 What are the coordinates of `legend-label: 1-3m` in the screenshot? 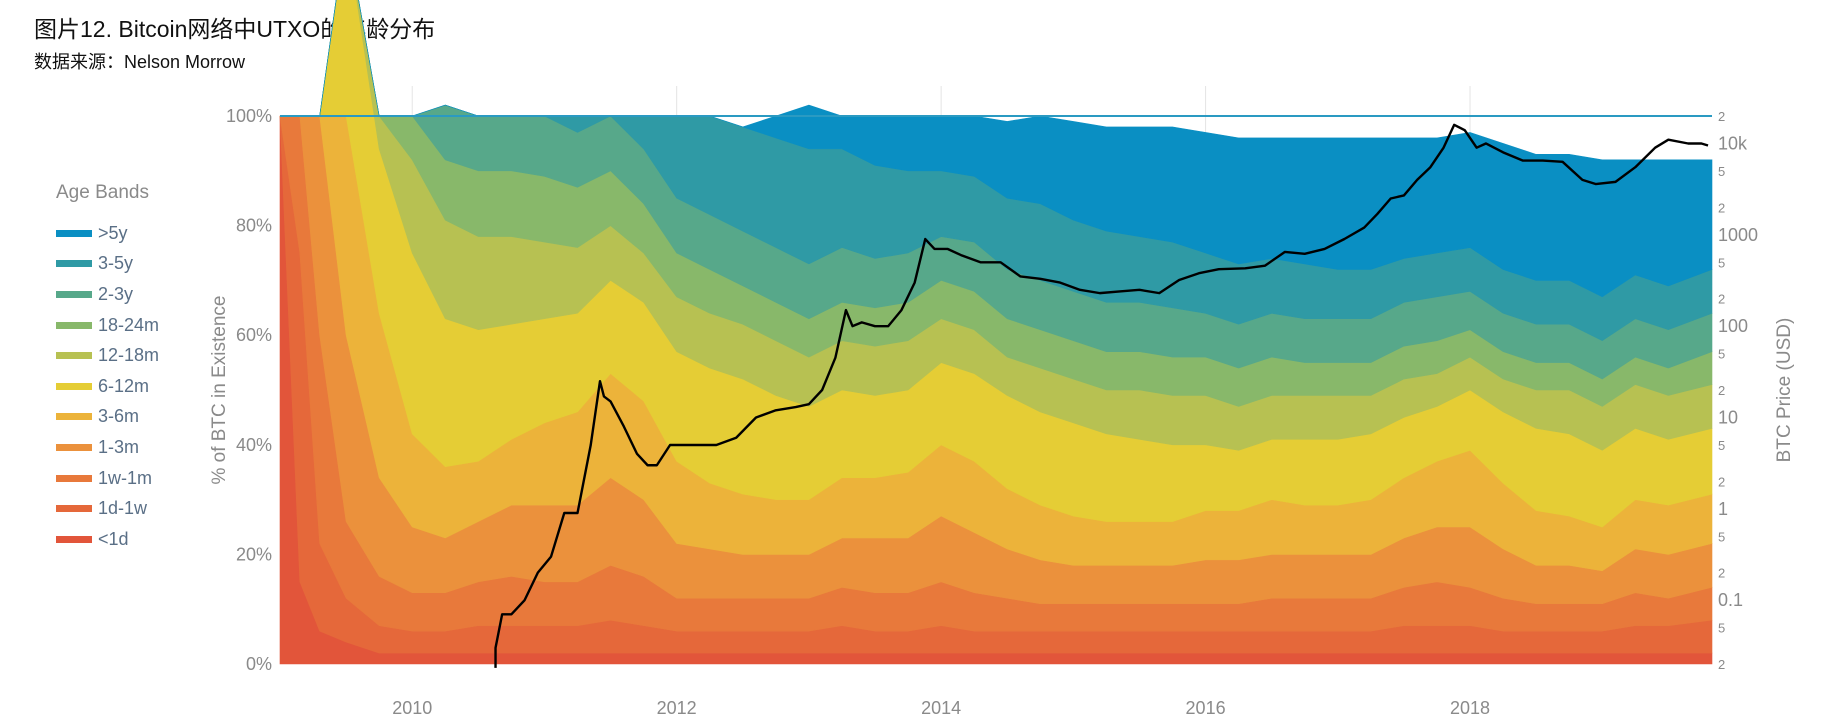 It's located at (119, 446).